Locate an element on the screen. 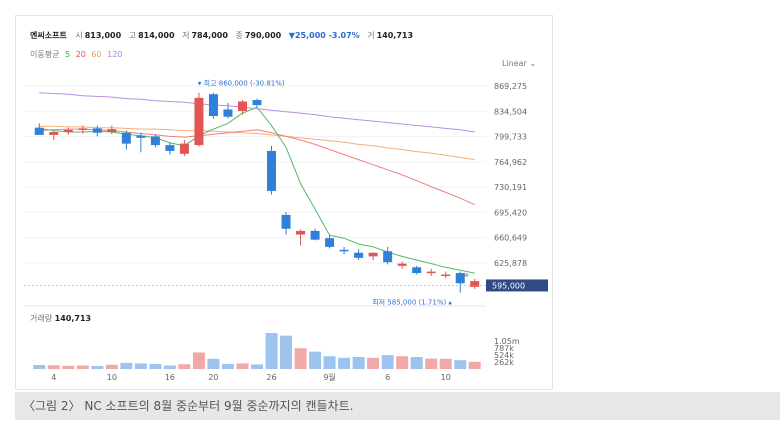 This screenshot has width=780, height=432. ma120-line is located at coordinates (257, 112).